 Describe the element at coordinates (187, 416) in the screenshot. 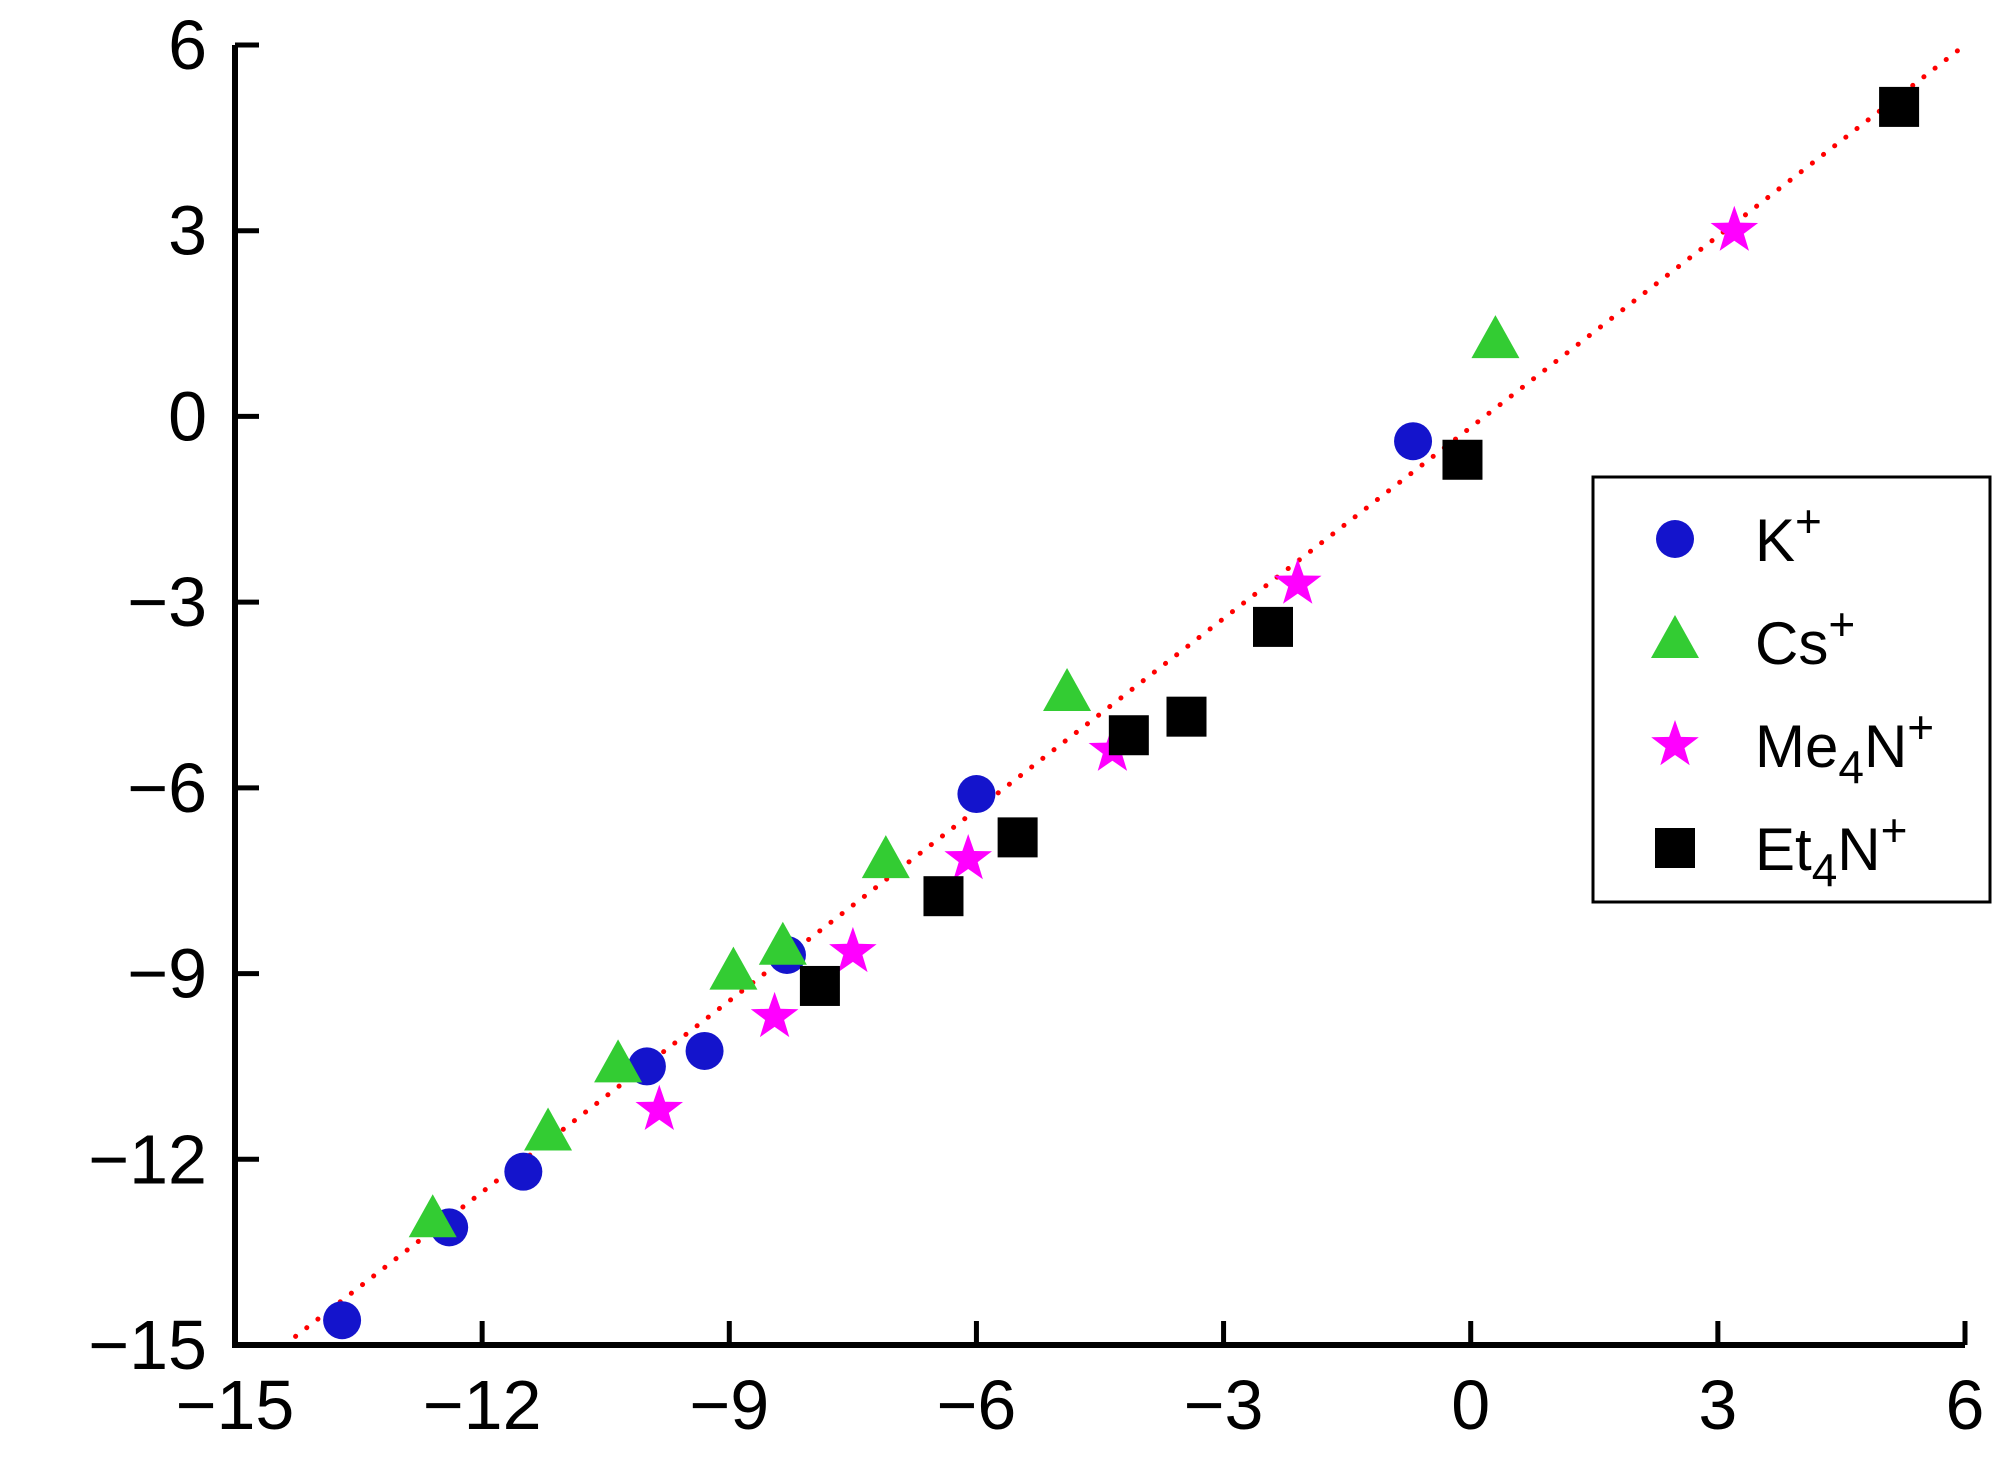

I see `y-tick-label: 0` at that location.